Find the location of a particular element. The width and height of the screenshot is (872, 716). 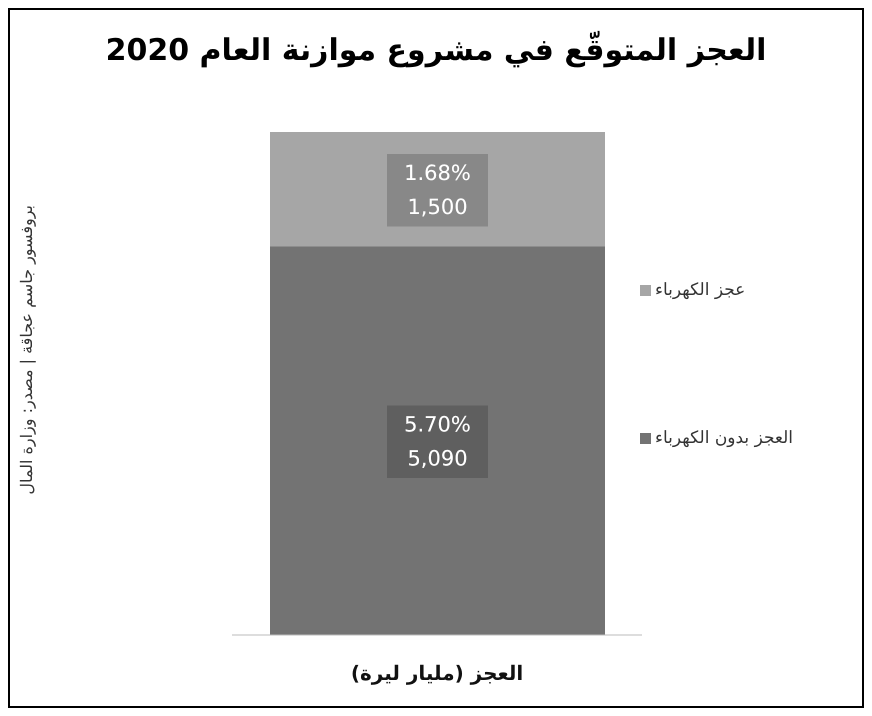

x-axis-title: العجز (مليار ليرة) is located at coordinates (437, 673).